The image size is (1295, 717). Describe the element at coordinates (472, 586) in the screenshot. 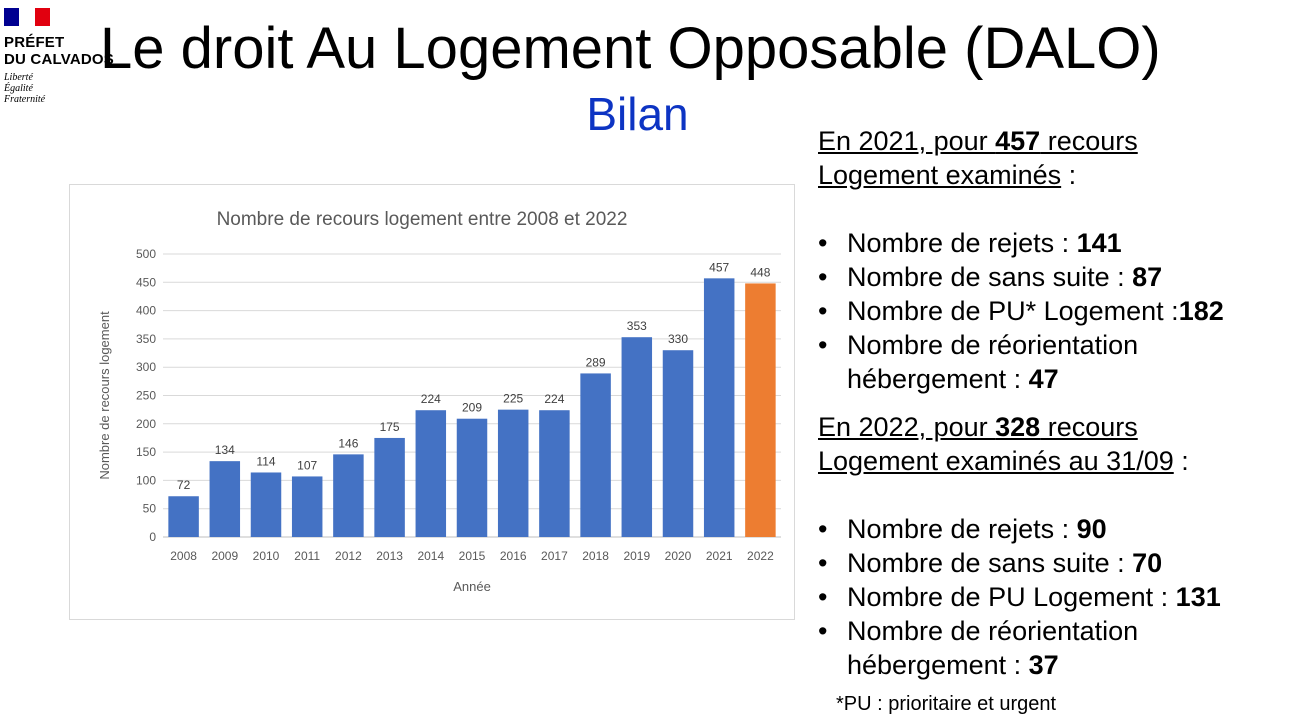

I see `x-axis-title: Année` at that location.